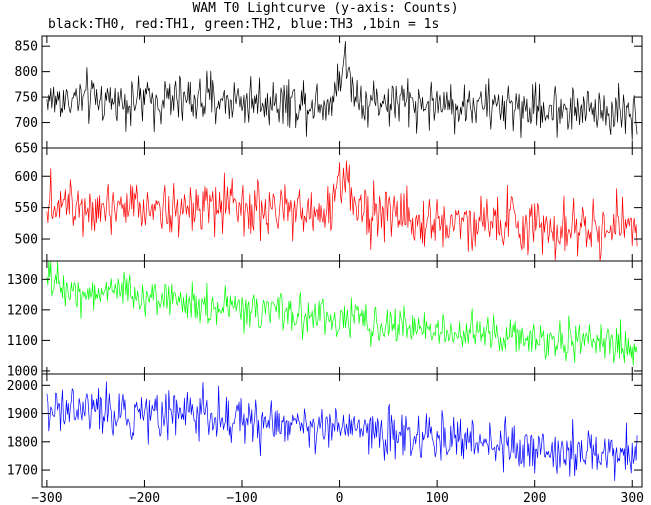  Describe the element at coordinates (26, 98) in the screenshot. I see `y-tick-label: 750` at that location.